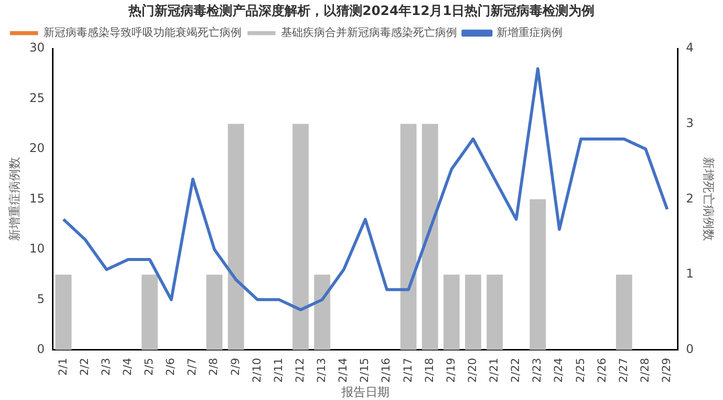  Describe the element at coordinates (559, 370) in the screenshot. I see `x-tick-label: 2/24` at that location.